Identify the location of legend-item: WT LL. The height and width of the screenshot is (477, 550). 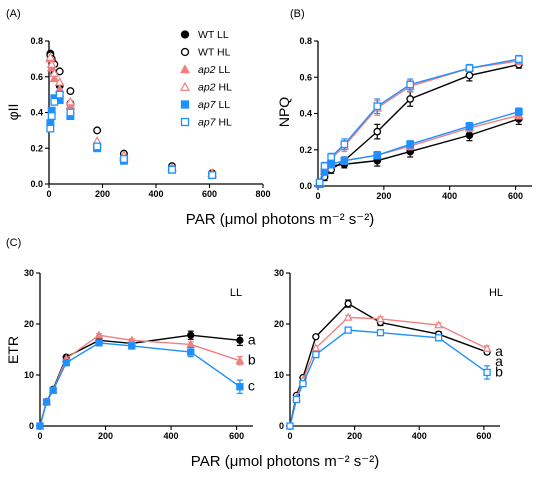
(204, 35).